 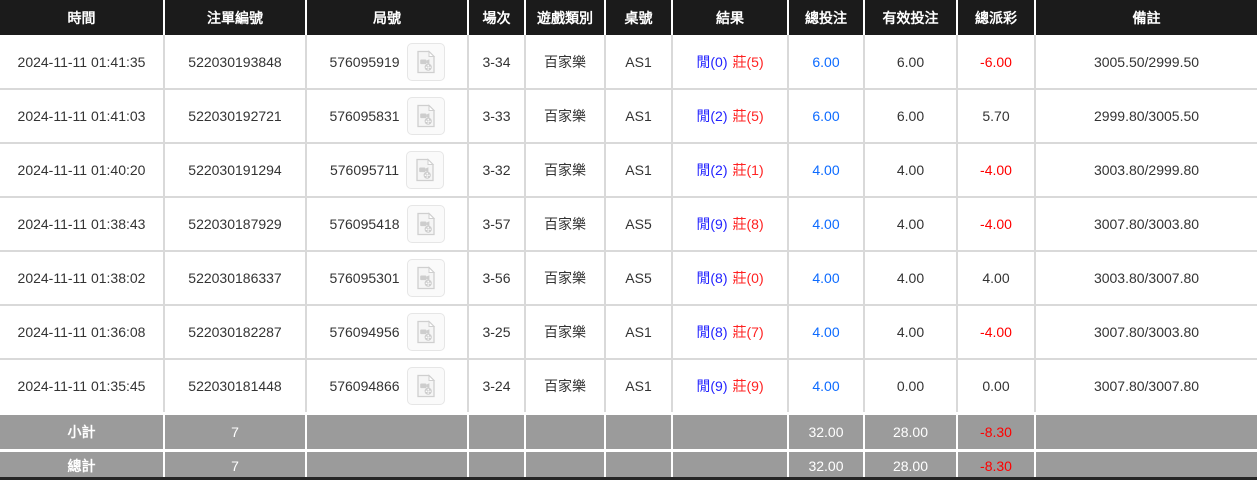 I want to click on bottom-edge-strip, so click(x=628, y=478).